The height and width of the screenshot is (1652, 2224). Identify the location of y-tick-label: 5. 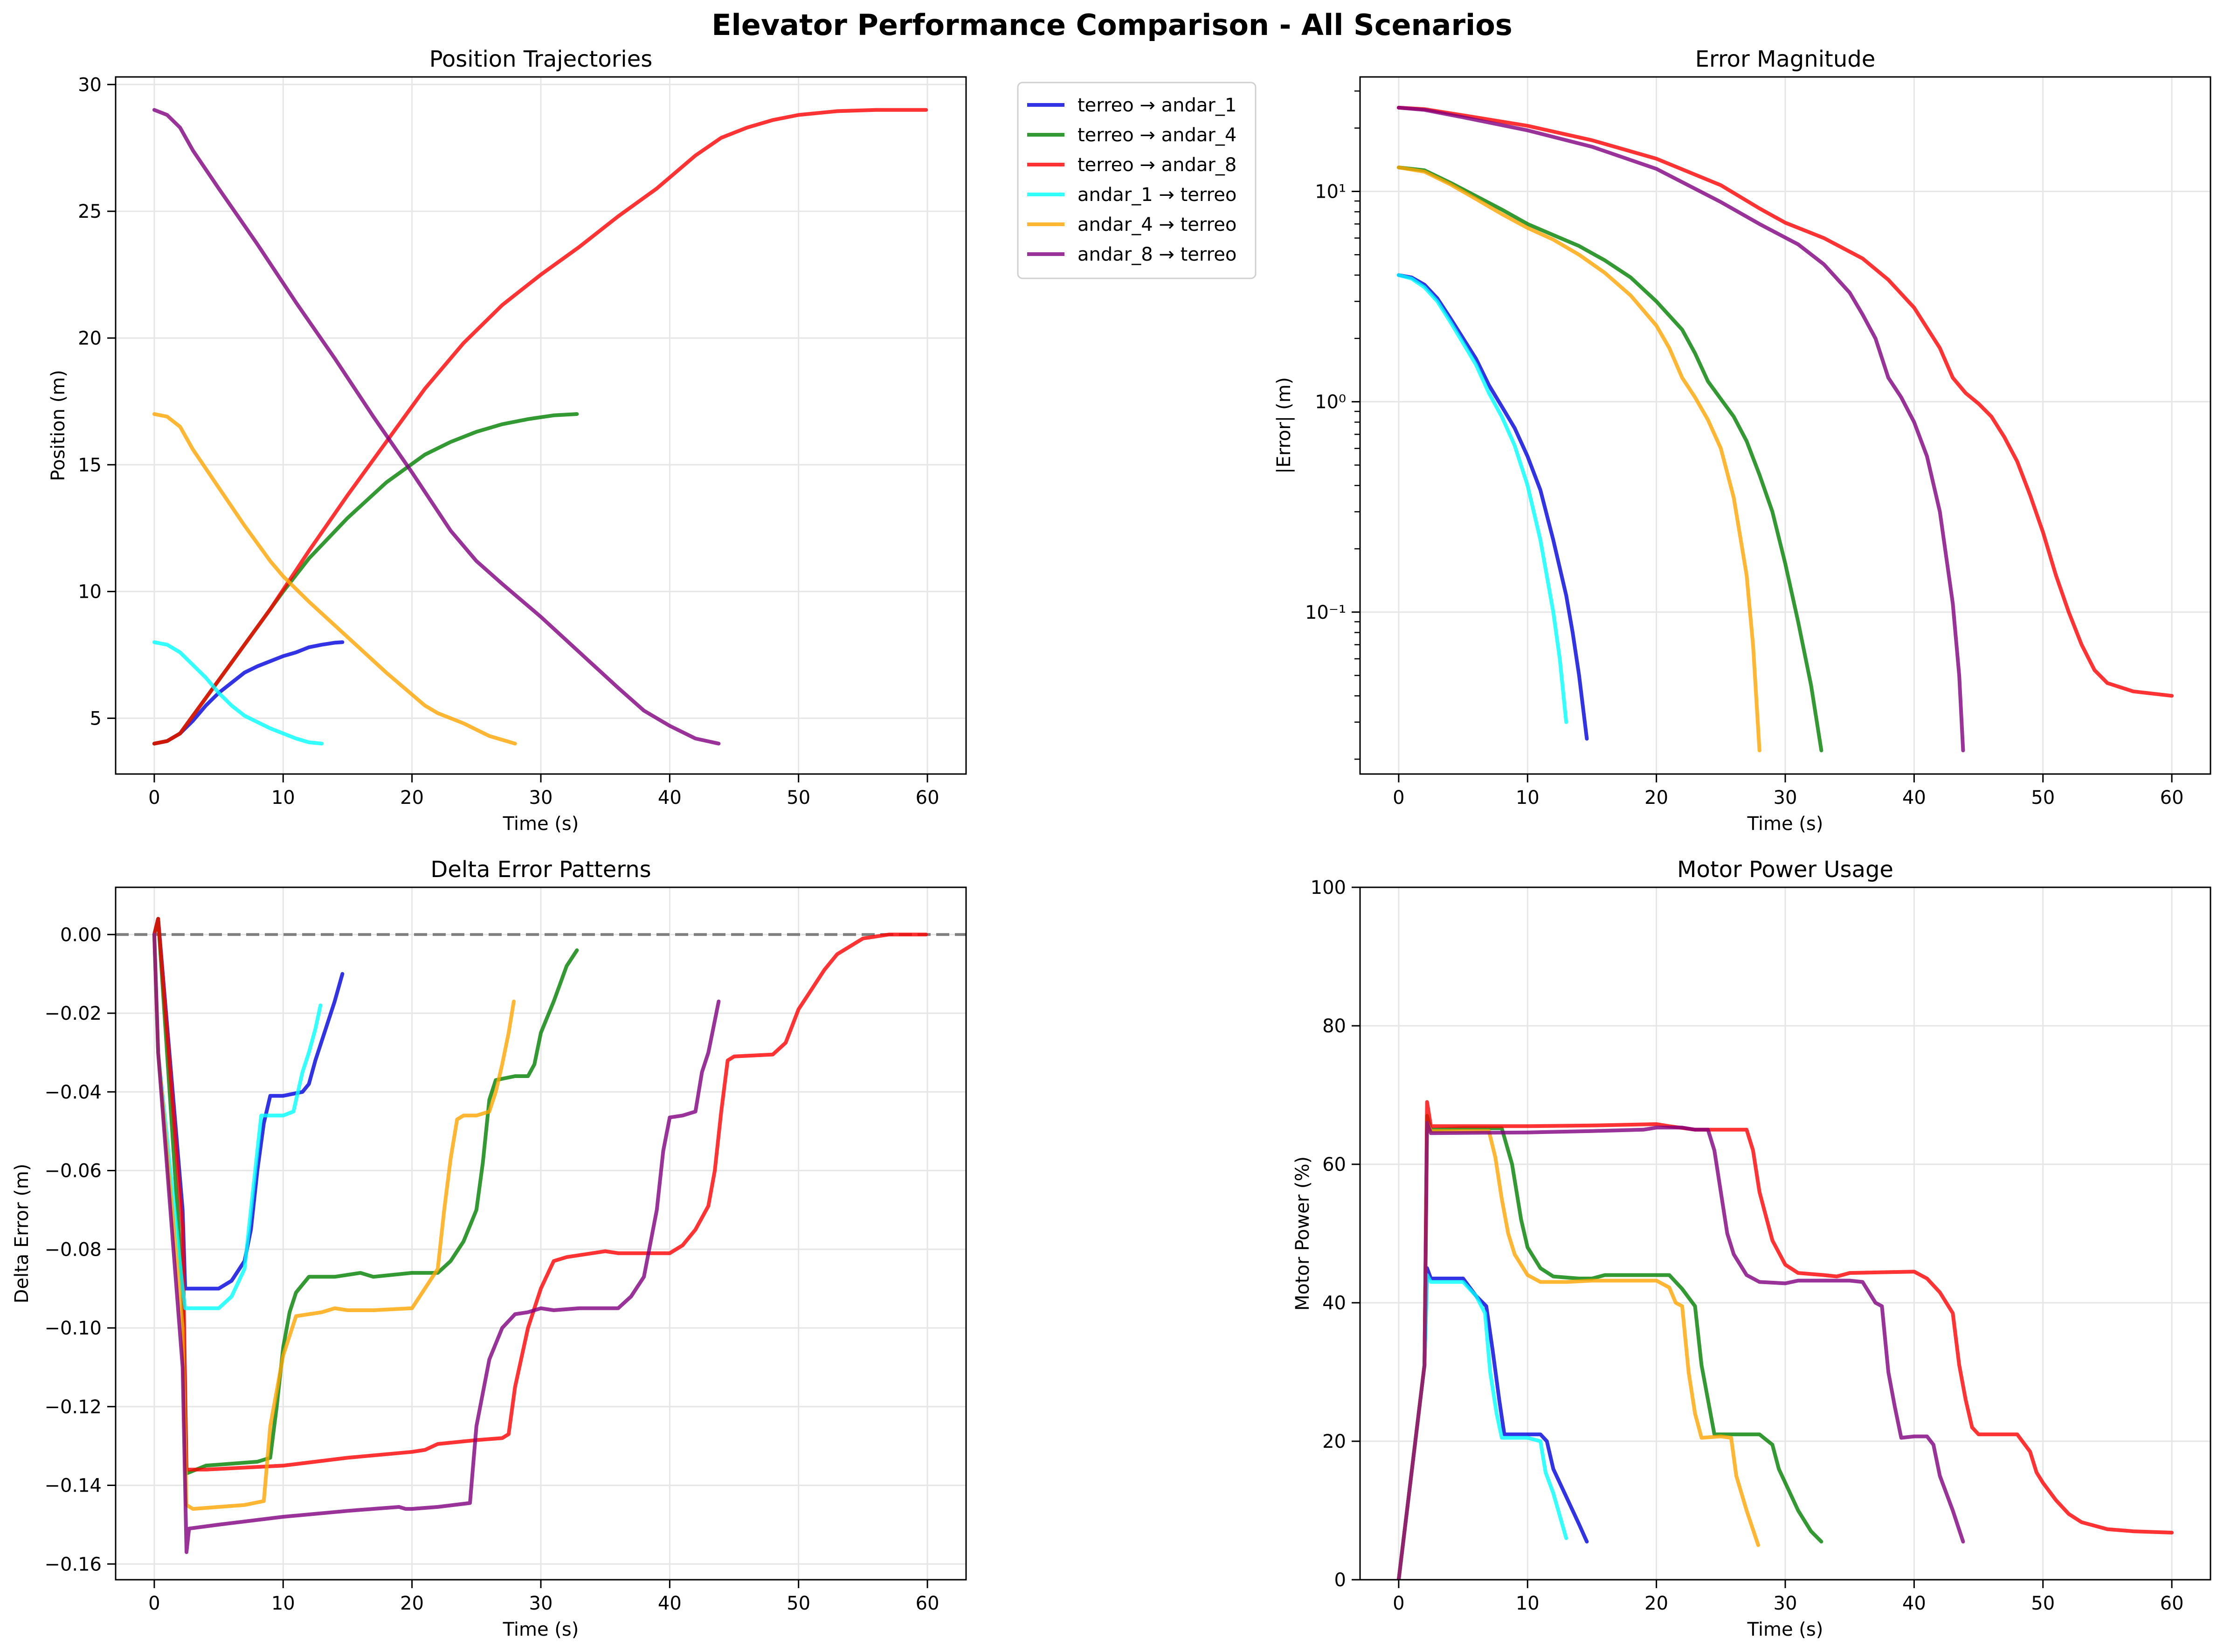
(96, 718).